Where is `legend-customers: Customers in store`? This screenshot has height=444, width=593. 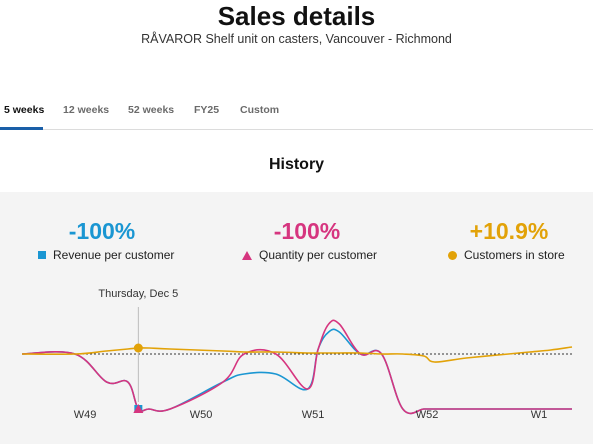
legend-customers: Customers in store is located at coordinates (506, 255).